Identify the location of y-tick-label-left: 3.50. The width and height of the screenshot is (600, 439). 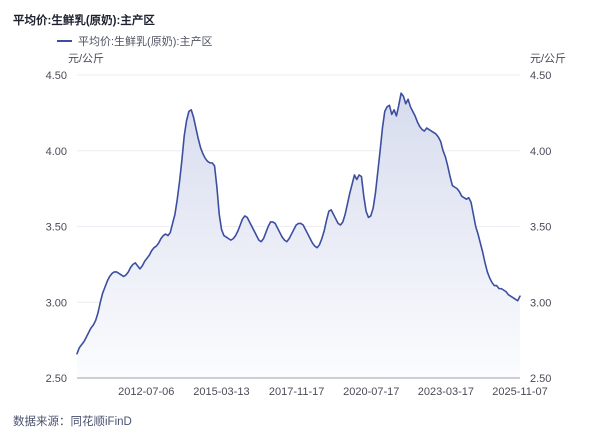
(56, 228).